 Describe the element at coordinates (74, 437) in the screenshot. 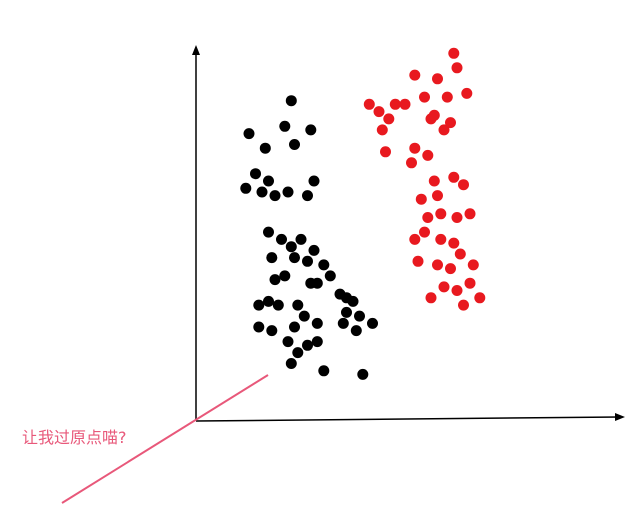

I see `annotation-text: 让我过原点喵?` at that location.